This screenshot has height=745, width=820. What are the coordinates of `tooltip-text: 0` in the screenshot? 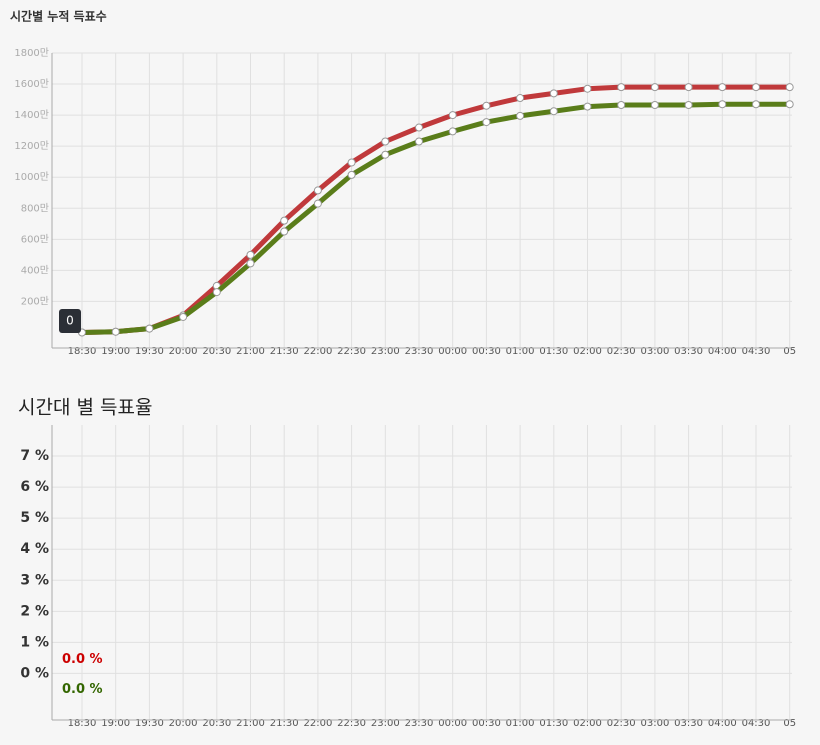 It's located at (70, 321).